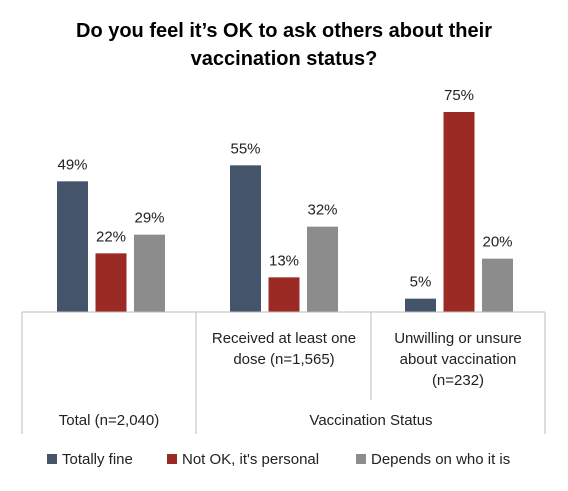 The width and height of the screenshot is (568, 491). What do you see at coordinates (421, 282) in the screenshot?
I see `data-label: 5%` at bounding box center [421, 282].